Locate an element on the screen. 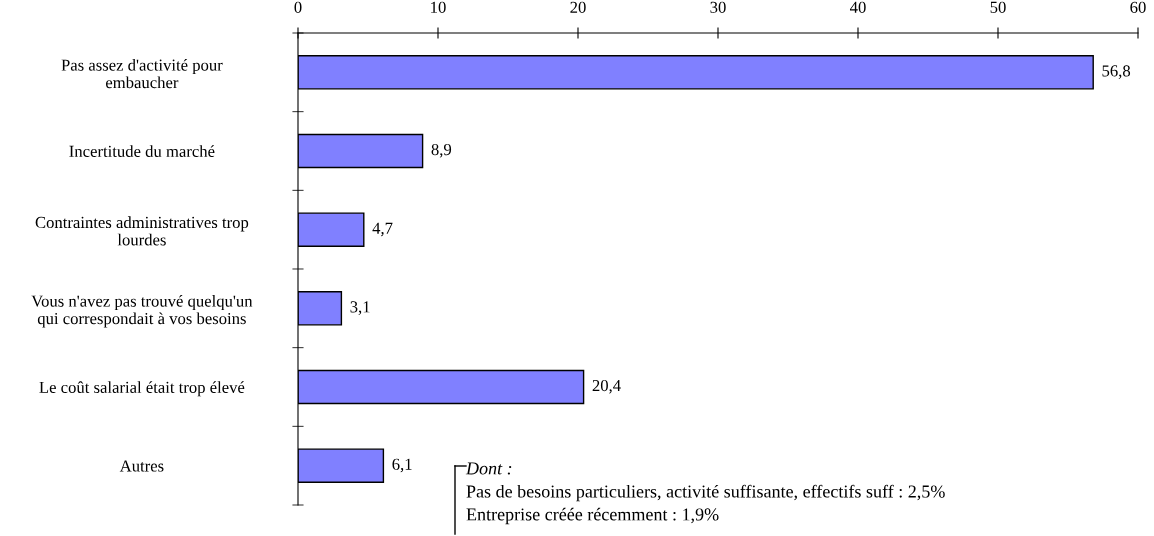 The height and width of the screenshot is (536, 1154). x-tick-label: 20 is located at coordinates (578, 7).